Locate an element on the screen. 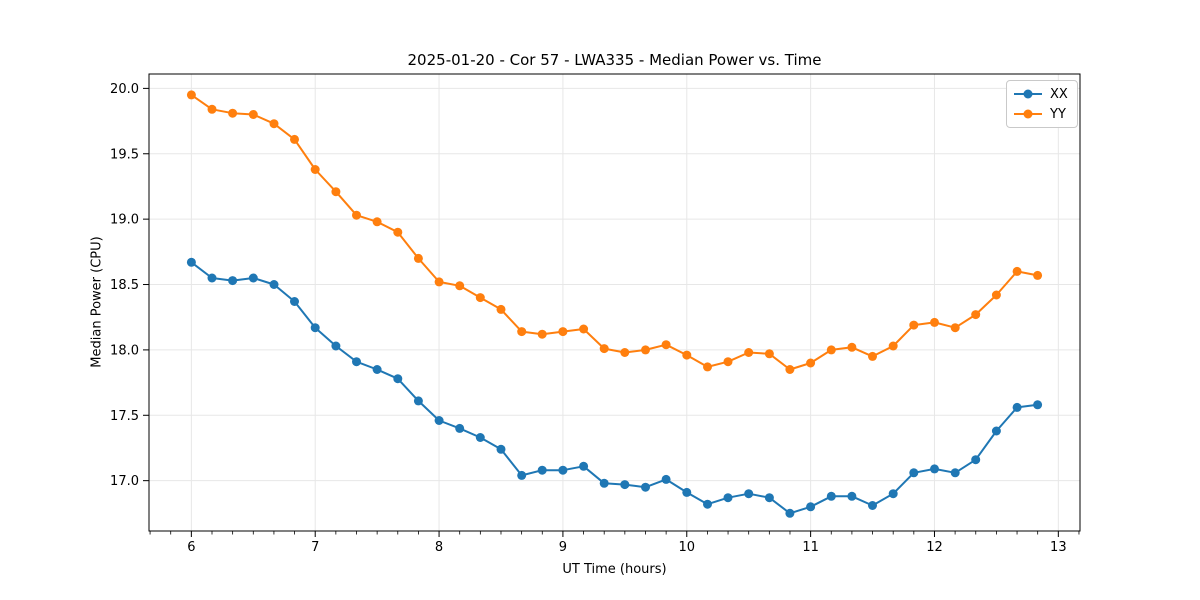  y-tick-label: 19.0 is located at coordinates (124, 220).